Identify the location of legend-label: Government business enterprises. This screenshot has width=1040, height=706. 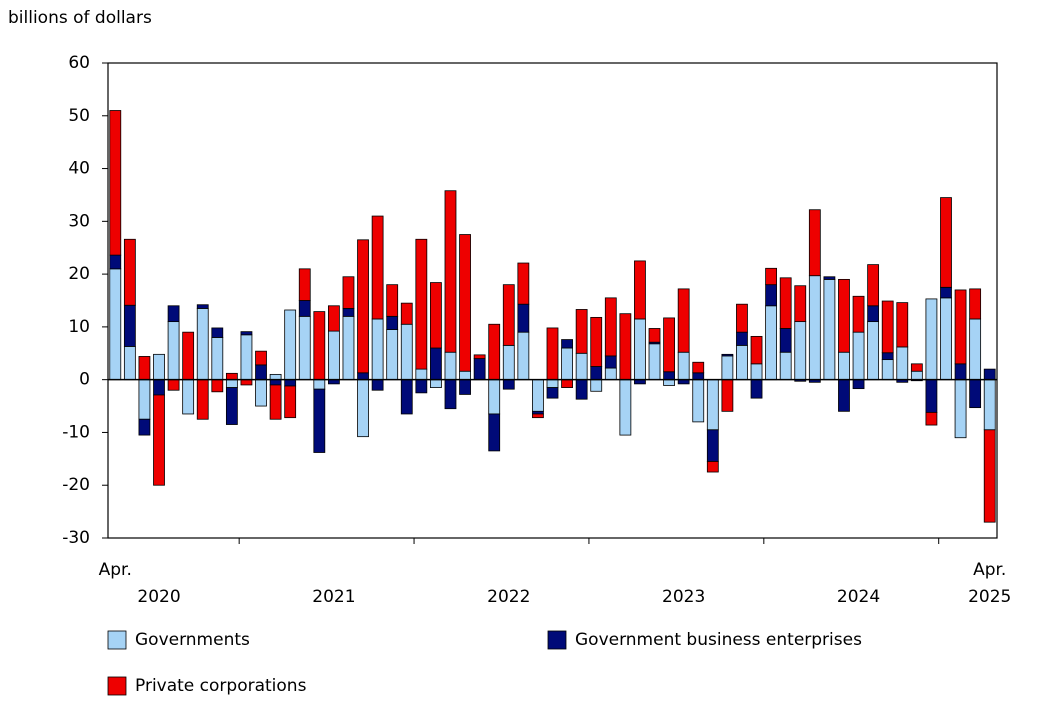
(718, 640).